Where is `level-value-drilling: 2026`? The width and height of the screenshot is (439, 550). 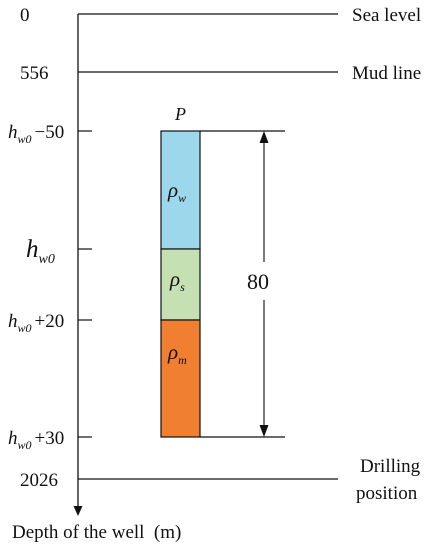
level-value-drilling: 2026 is located at coordinates (39, 480).